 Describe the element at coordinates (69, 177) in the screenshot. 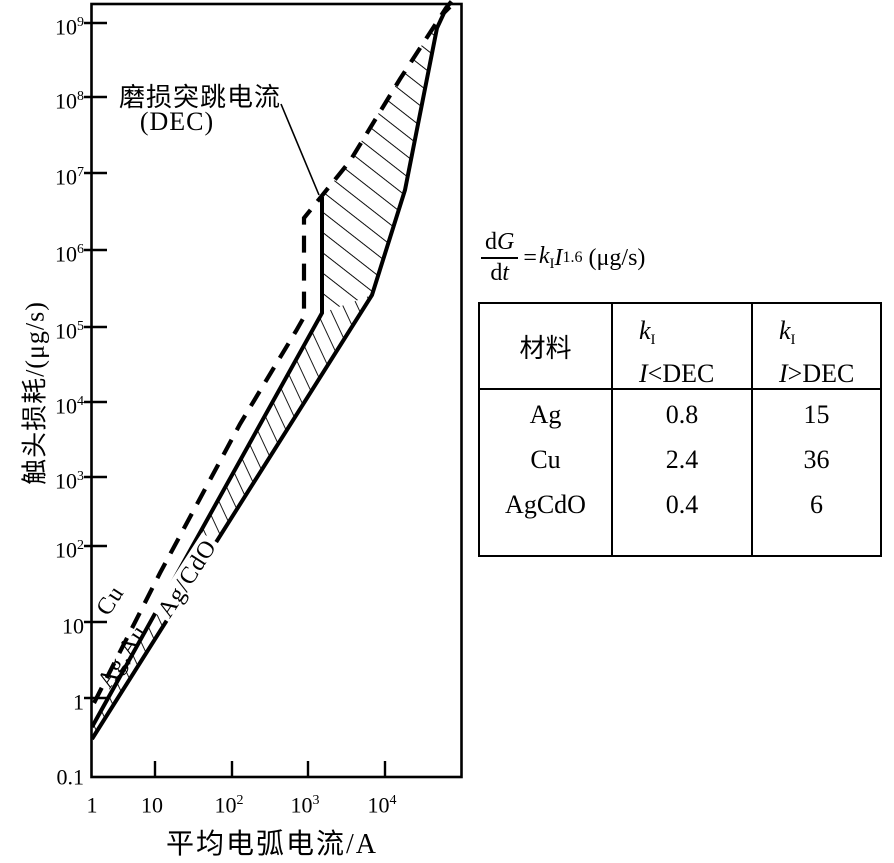

I see `y-tick-1e7: 10⁷` at that location.